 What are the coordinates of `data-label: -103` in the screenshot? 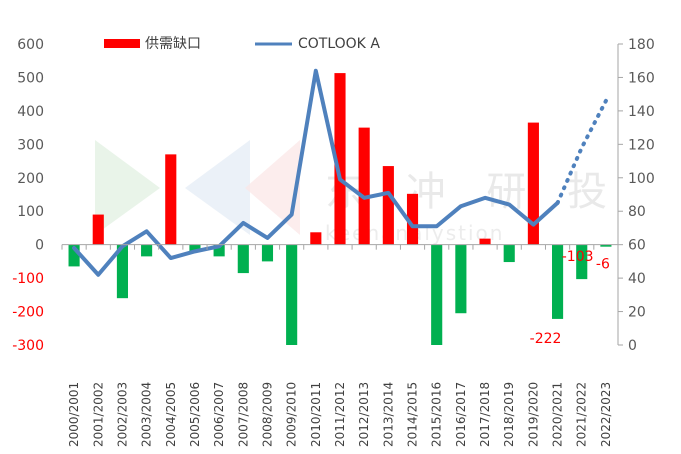 It's located at (578, 257).